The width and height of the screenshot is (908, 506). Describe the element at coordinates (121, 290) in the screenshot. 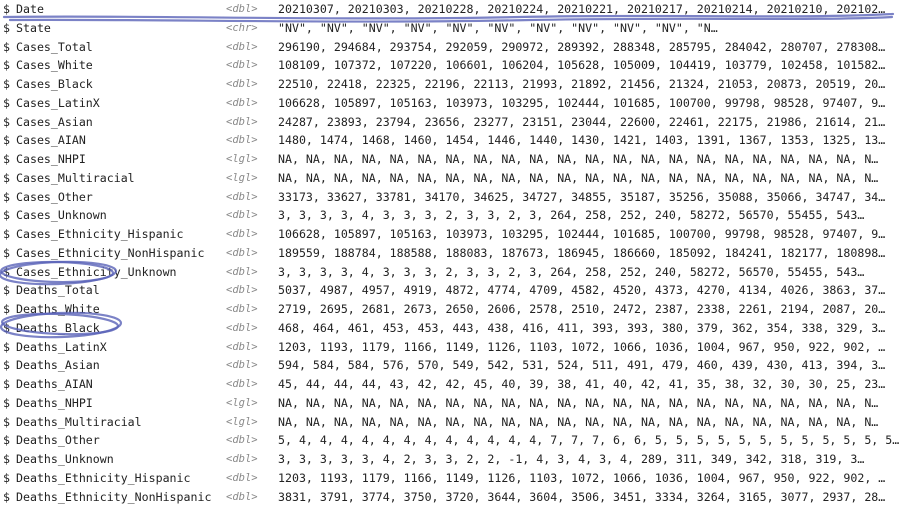

I see `column-name: Deaths_Total` at that location.